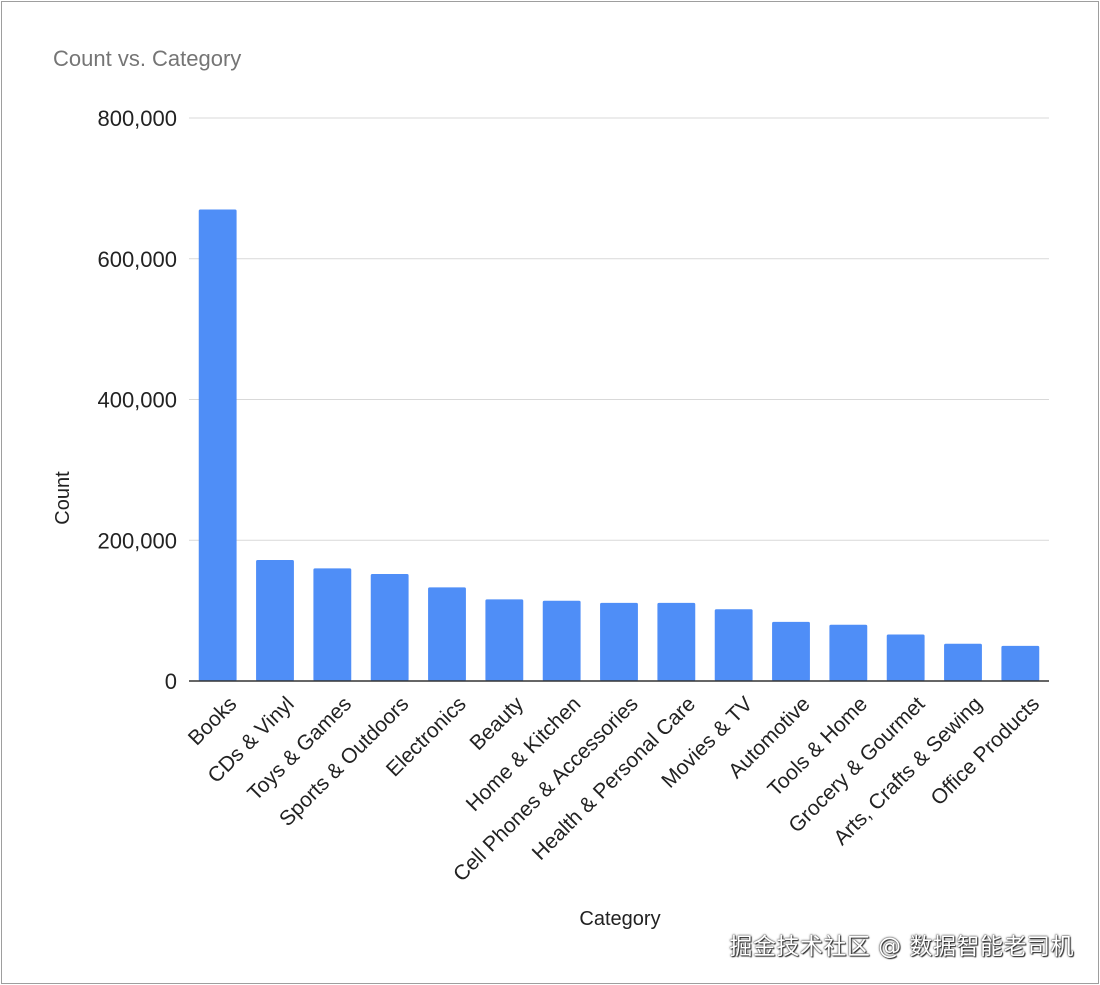 The height and width of the screenshot is (985, 1100). What do you see at coordinates (299, 748) in the screenshot?
I see `x-tick-label: Toys & Games` at bounding box center [299, 748].